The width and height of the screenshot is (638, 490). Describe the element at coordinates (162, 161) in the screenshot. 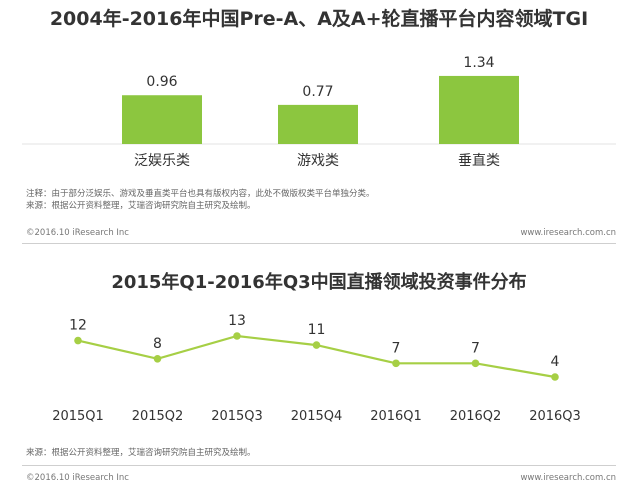

I see `bar-category-label-0: 泛娱乐类` at that location.